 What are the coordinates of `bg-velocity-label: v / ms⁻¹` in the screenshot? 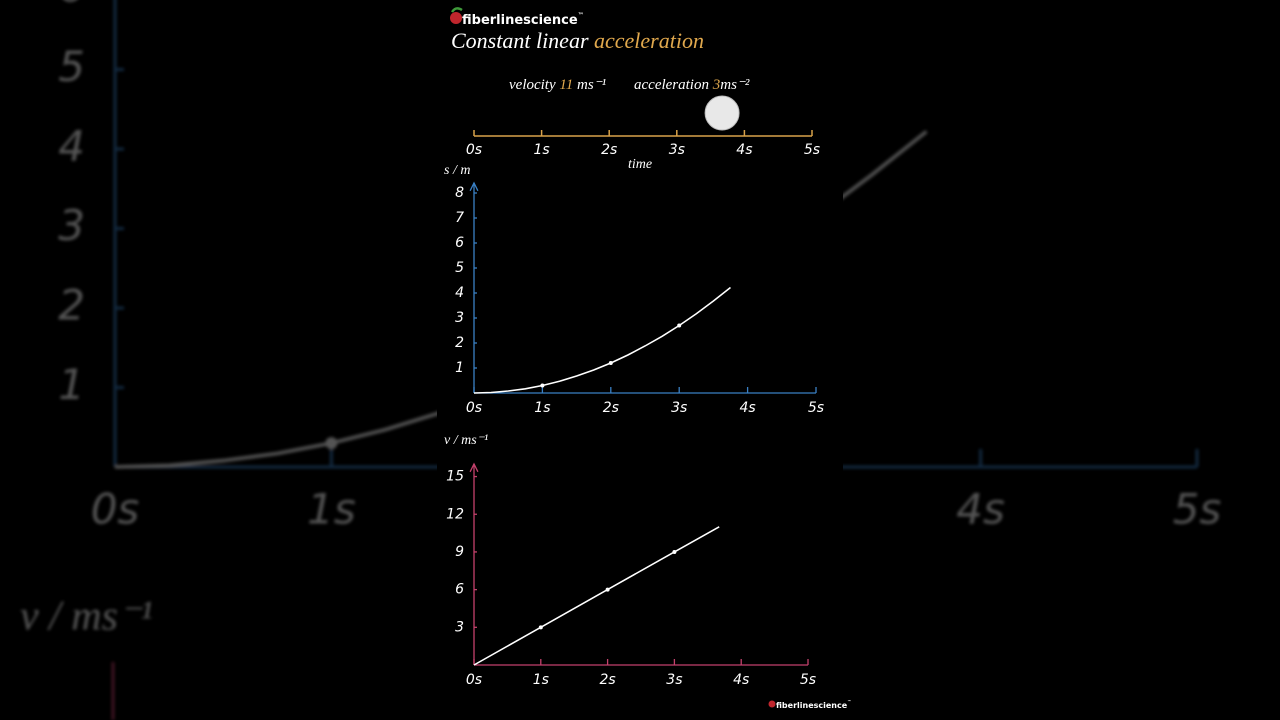 It's located at (86, 617).